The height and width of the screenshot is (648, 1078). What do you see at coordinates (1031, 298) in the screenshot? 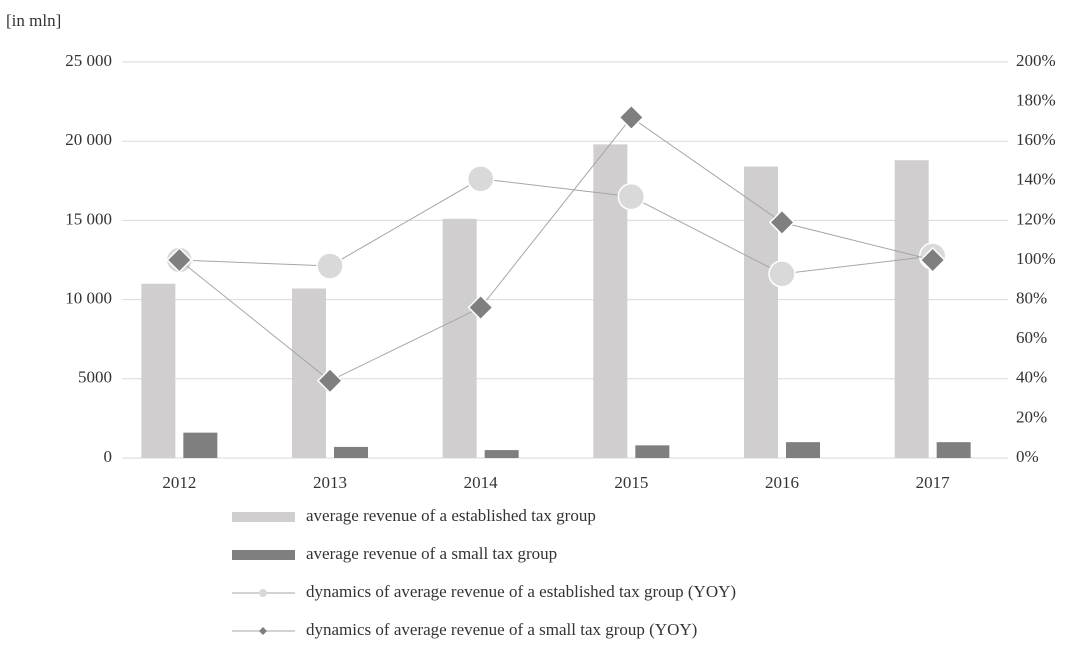
I see `y2-tick-label: 80%` at bounding box center [1031, 298].